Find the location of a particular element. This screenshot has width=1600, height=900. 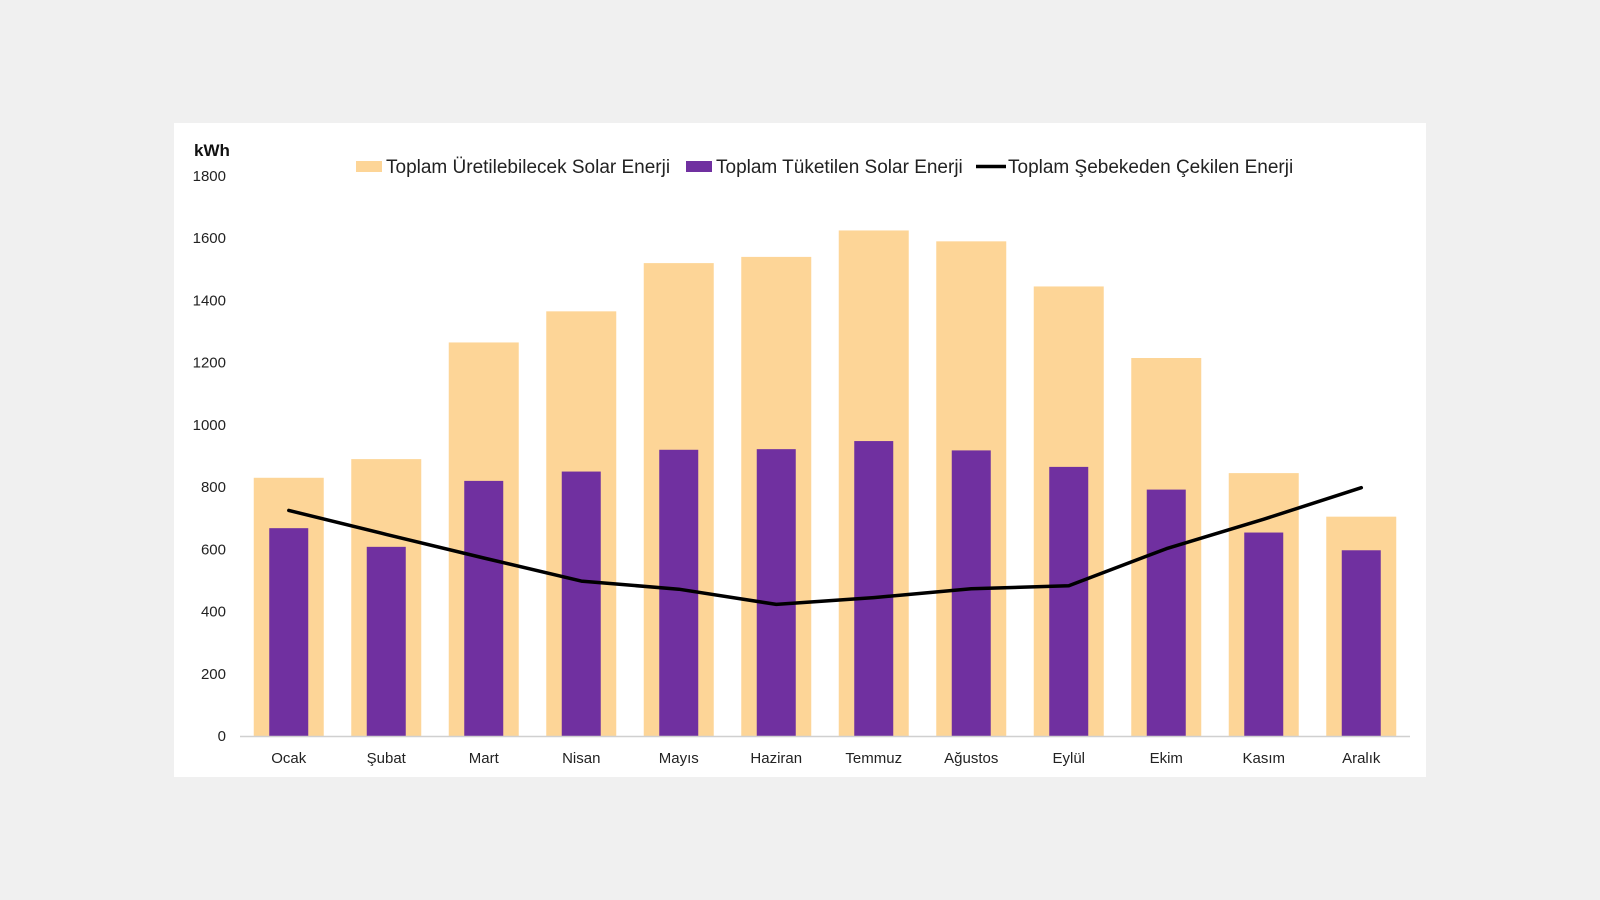

legend-label-grid: Toplam Şebekeden Çekilen Enerji is located at coordinates (1150, 167).